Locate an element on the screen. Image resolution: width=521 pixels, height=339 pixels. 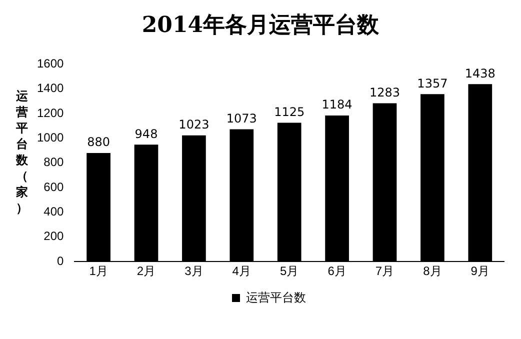
data-label: 1073 is located at coordinates (241, 118).